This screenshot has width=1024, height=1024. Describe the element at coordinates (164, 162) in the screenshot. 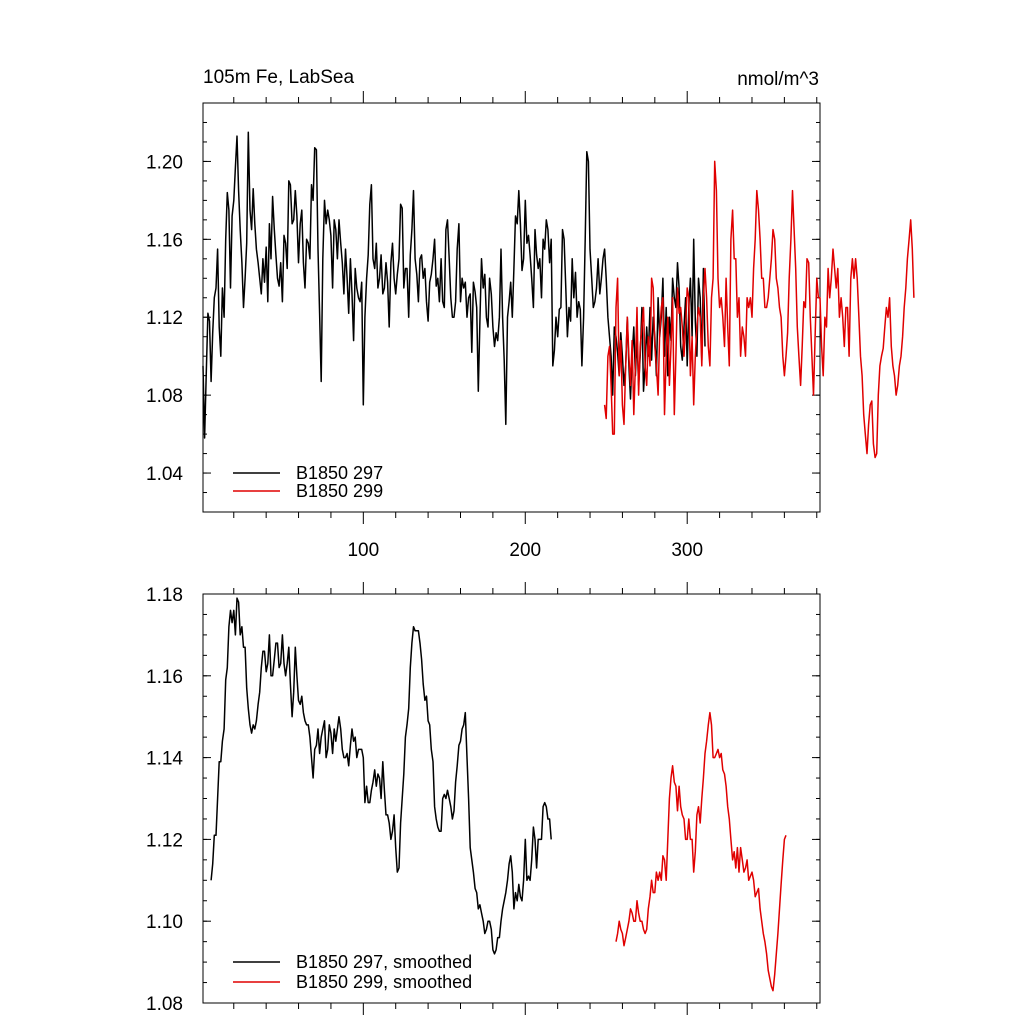

I see `top-ytick-label: 1.20` at that location.